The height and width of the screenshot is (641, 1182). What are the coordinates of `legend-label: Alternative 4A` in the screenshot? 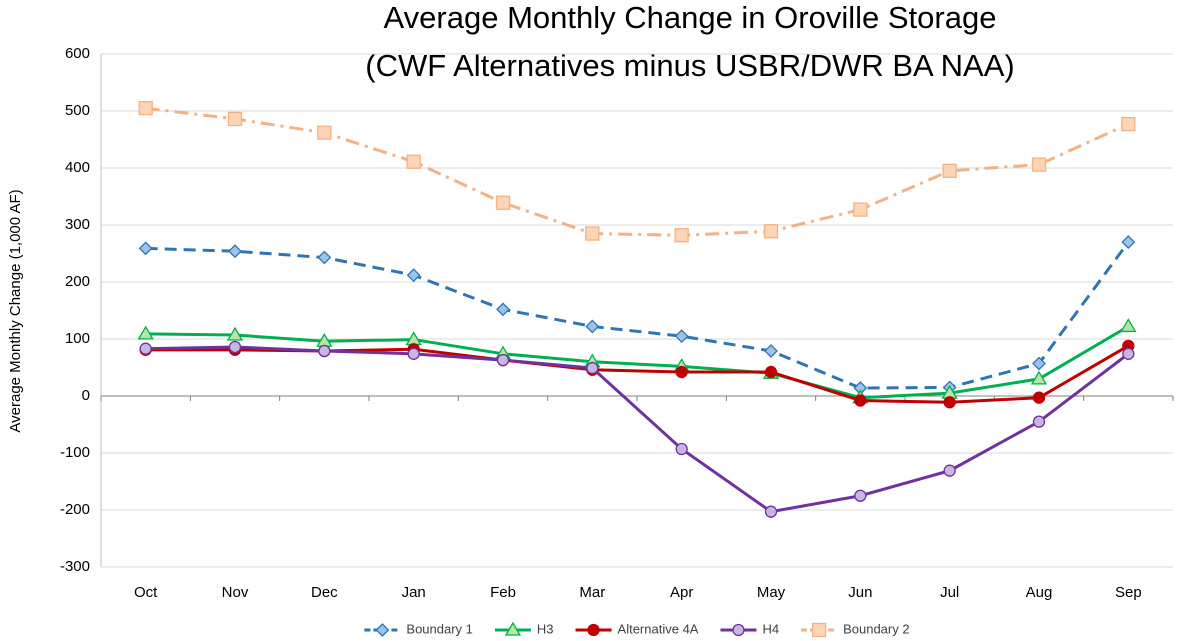 It's located at (658, 628).